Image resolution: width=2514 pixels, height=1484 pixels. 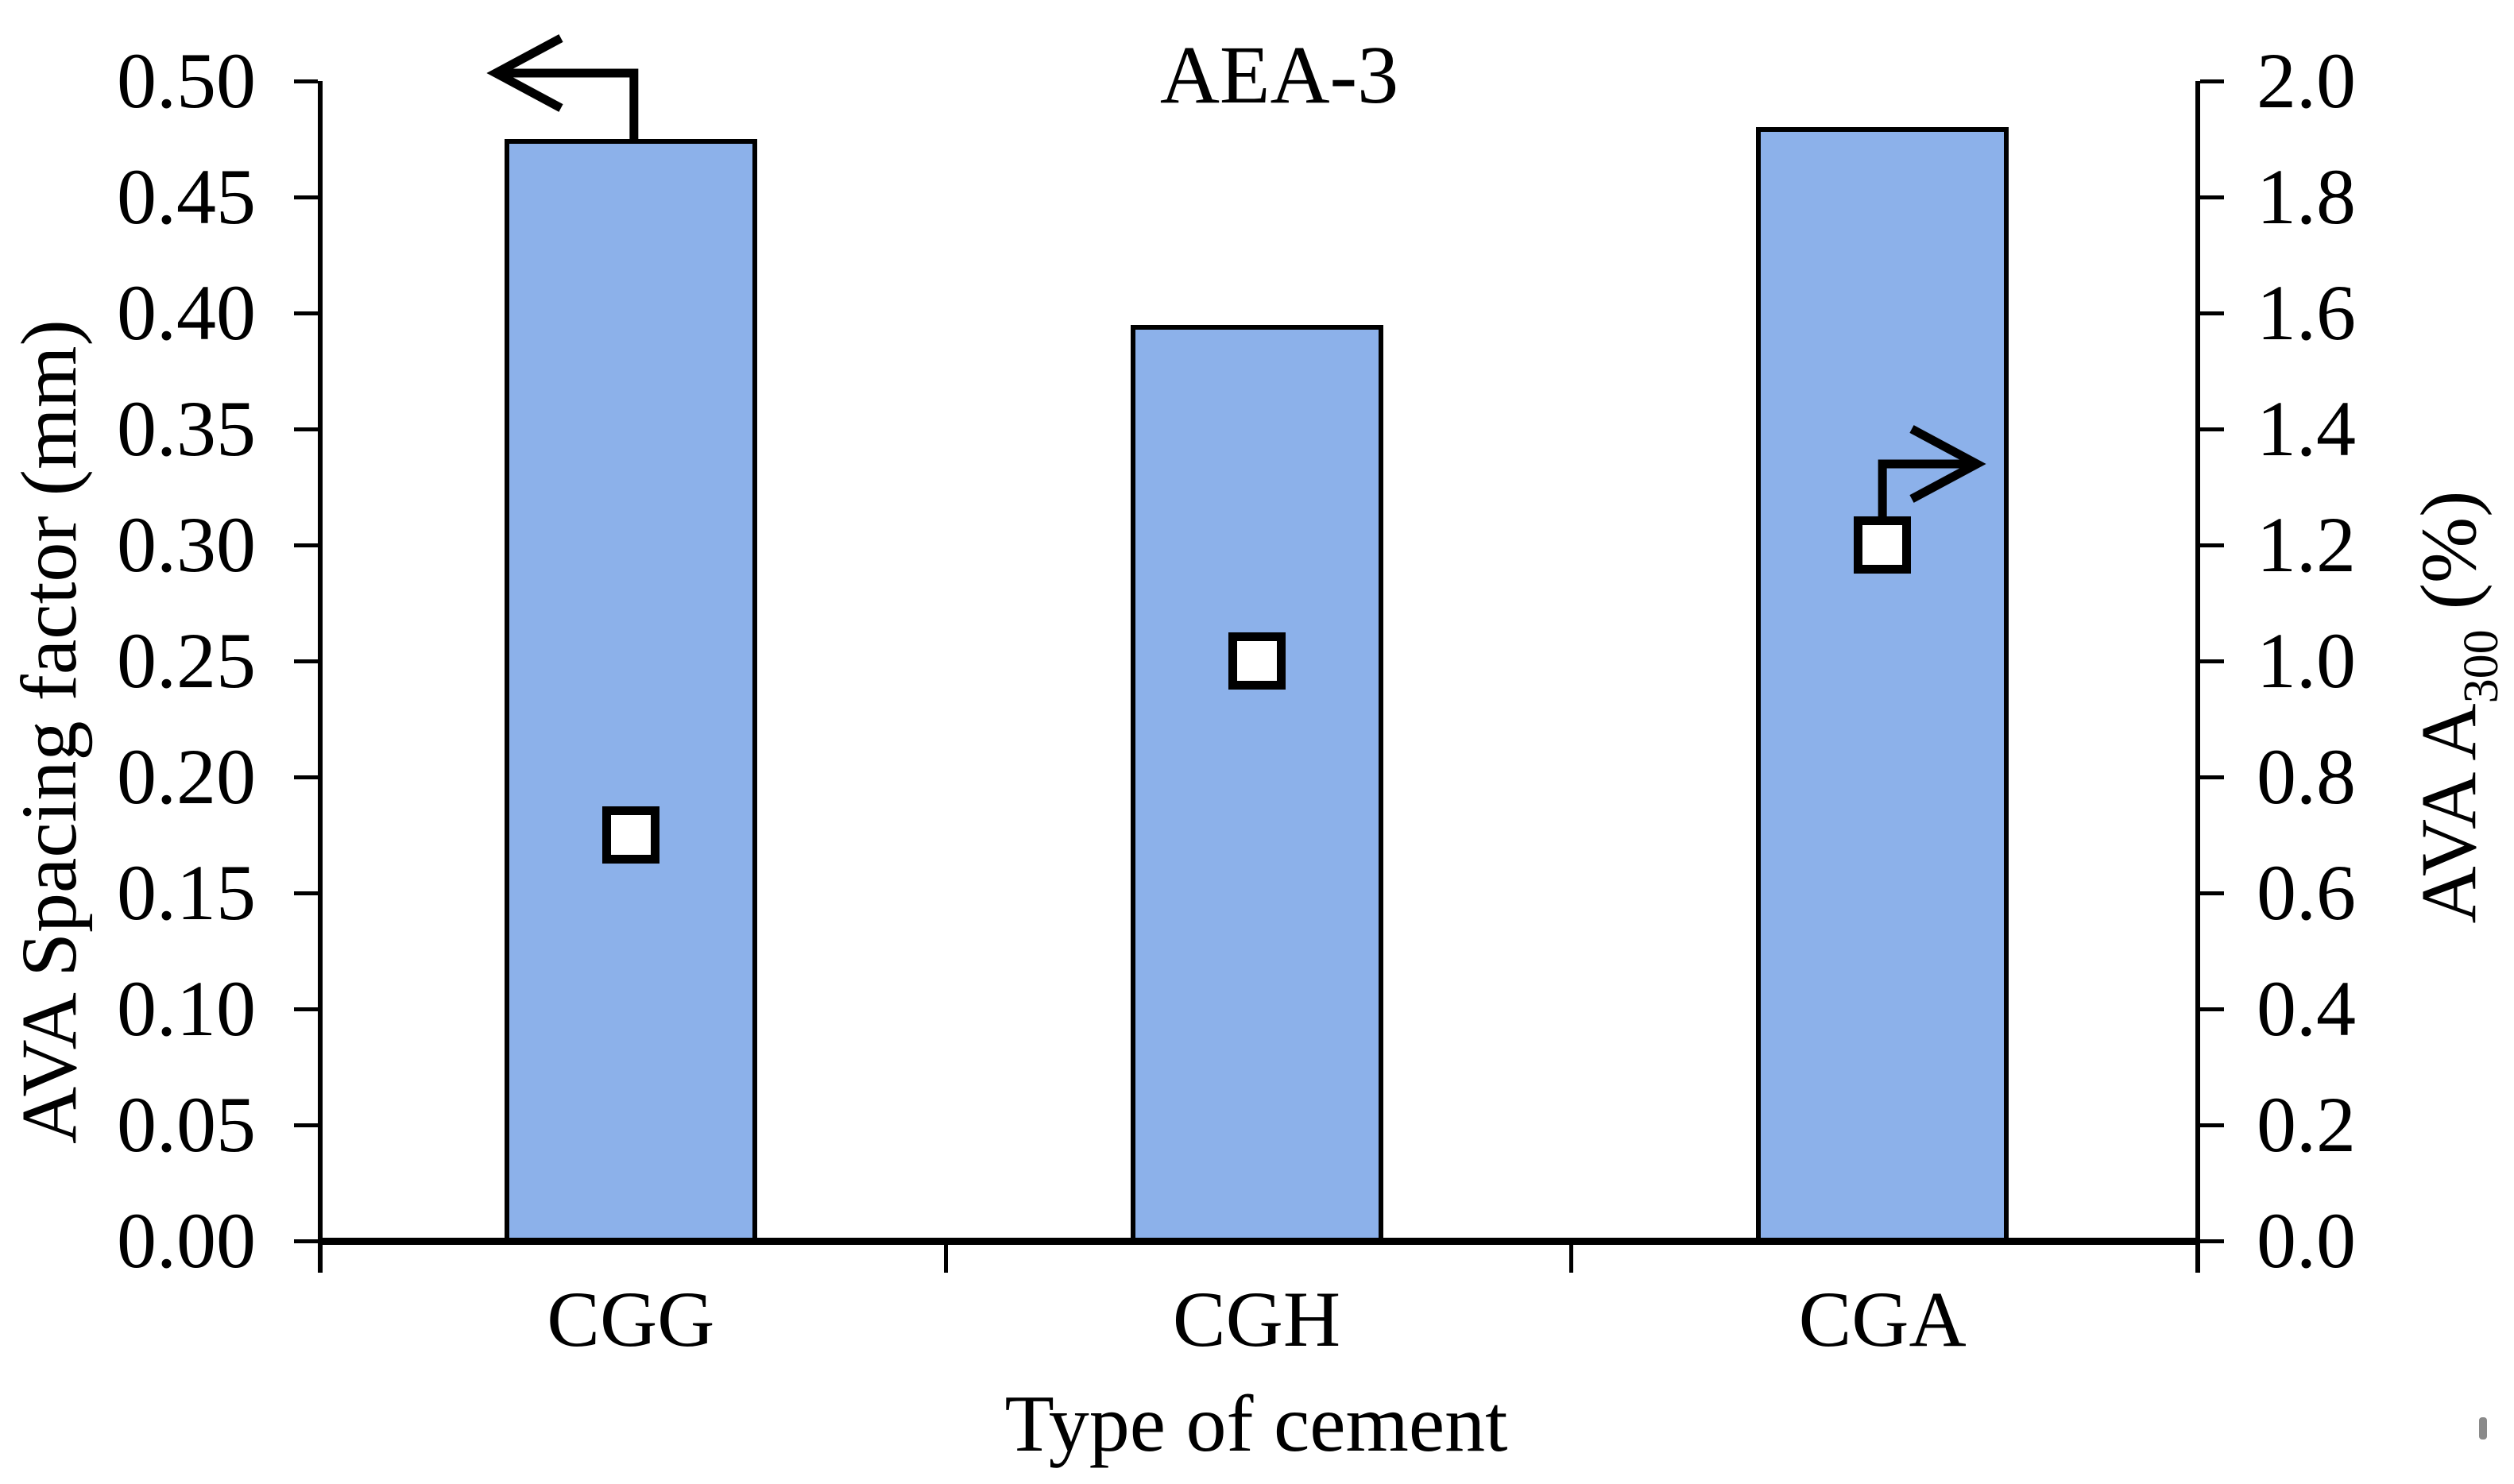 I want to click on left-axis-tick-label: 0.25, so click(x=186, y=661).